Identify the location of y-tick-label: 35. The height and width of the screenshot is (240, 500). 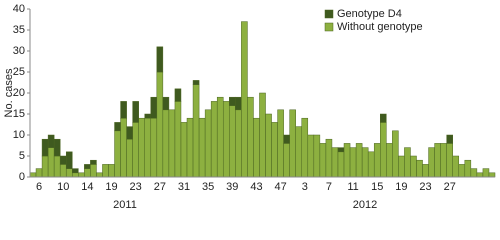
(19, 30).